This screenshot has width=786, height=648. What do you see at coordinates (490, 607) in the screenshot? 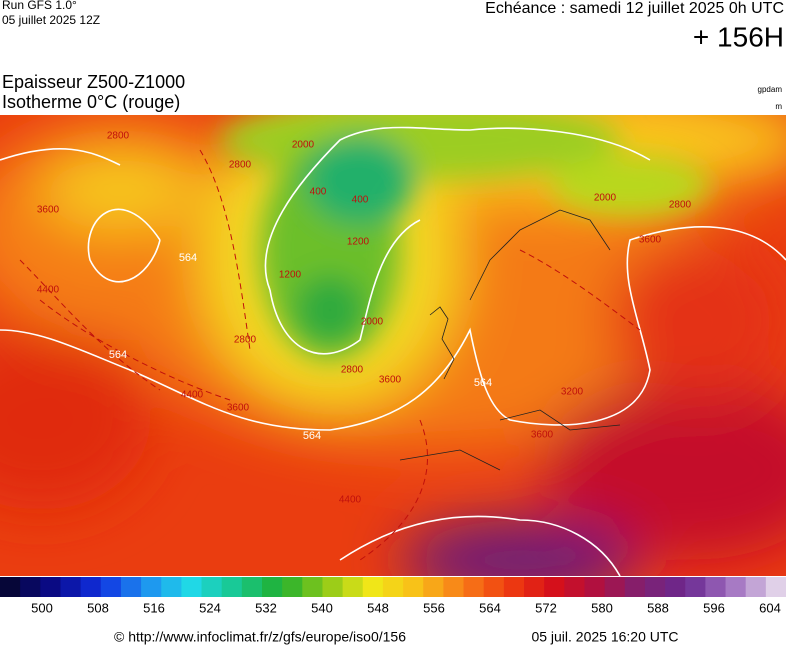
I see `colorbar-label: 564` at bounding box center [490, 607].